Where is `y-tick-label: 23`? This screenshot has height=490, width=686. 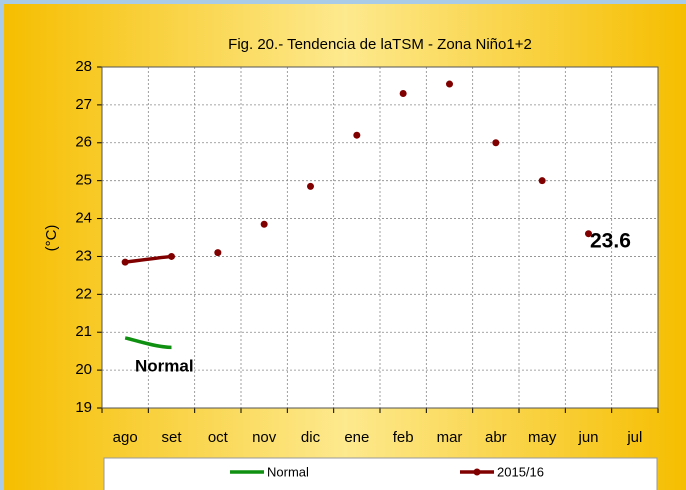 y-tick-label: 23 is located at coordinates (83, 255).